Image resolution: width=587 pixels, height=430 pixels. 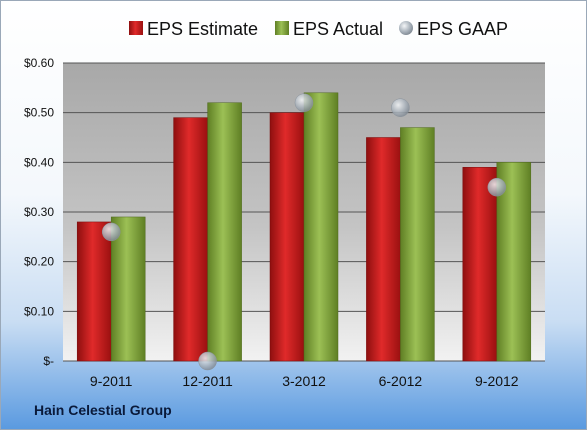 What do you see at coordinates (282, 28) in the screenshot?
I see `legend-actual-swatch` at bounding box center [282, 28].